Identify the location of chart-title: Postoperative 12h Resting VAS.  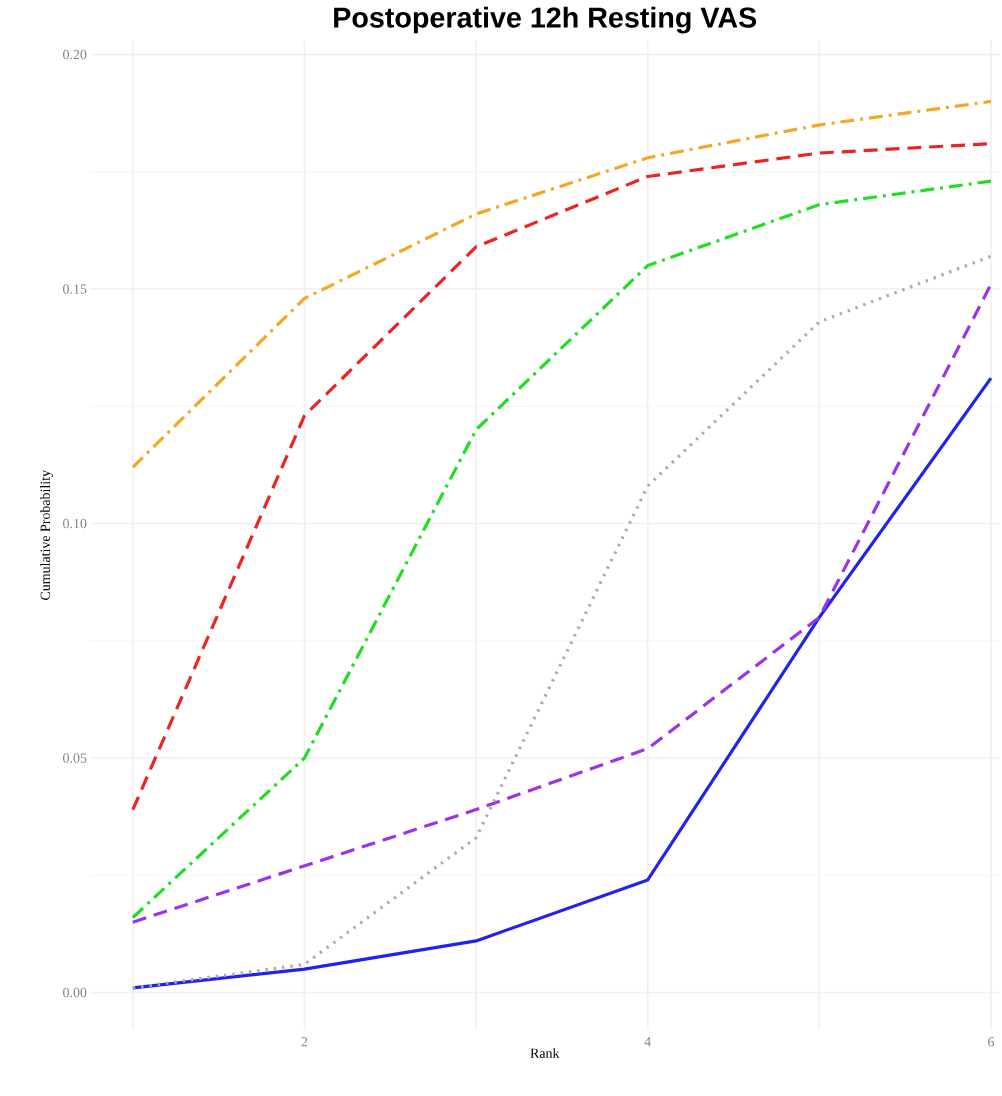
(545, 20).